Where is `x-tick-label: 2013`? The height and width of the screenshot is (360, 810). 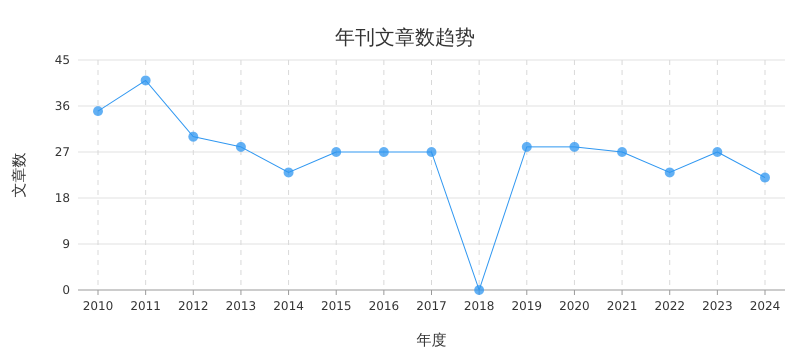 x-tick-label: 2013 is located at coordinates (241, 306).